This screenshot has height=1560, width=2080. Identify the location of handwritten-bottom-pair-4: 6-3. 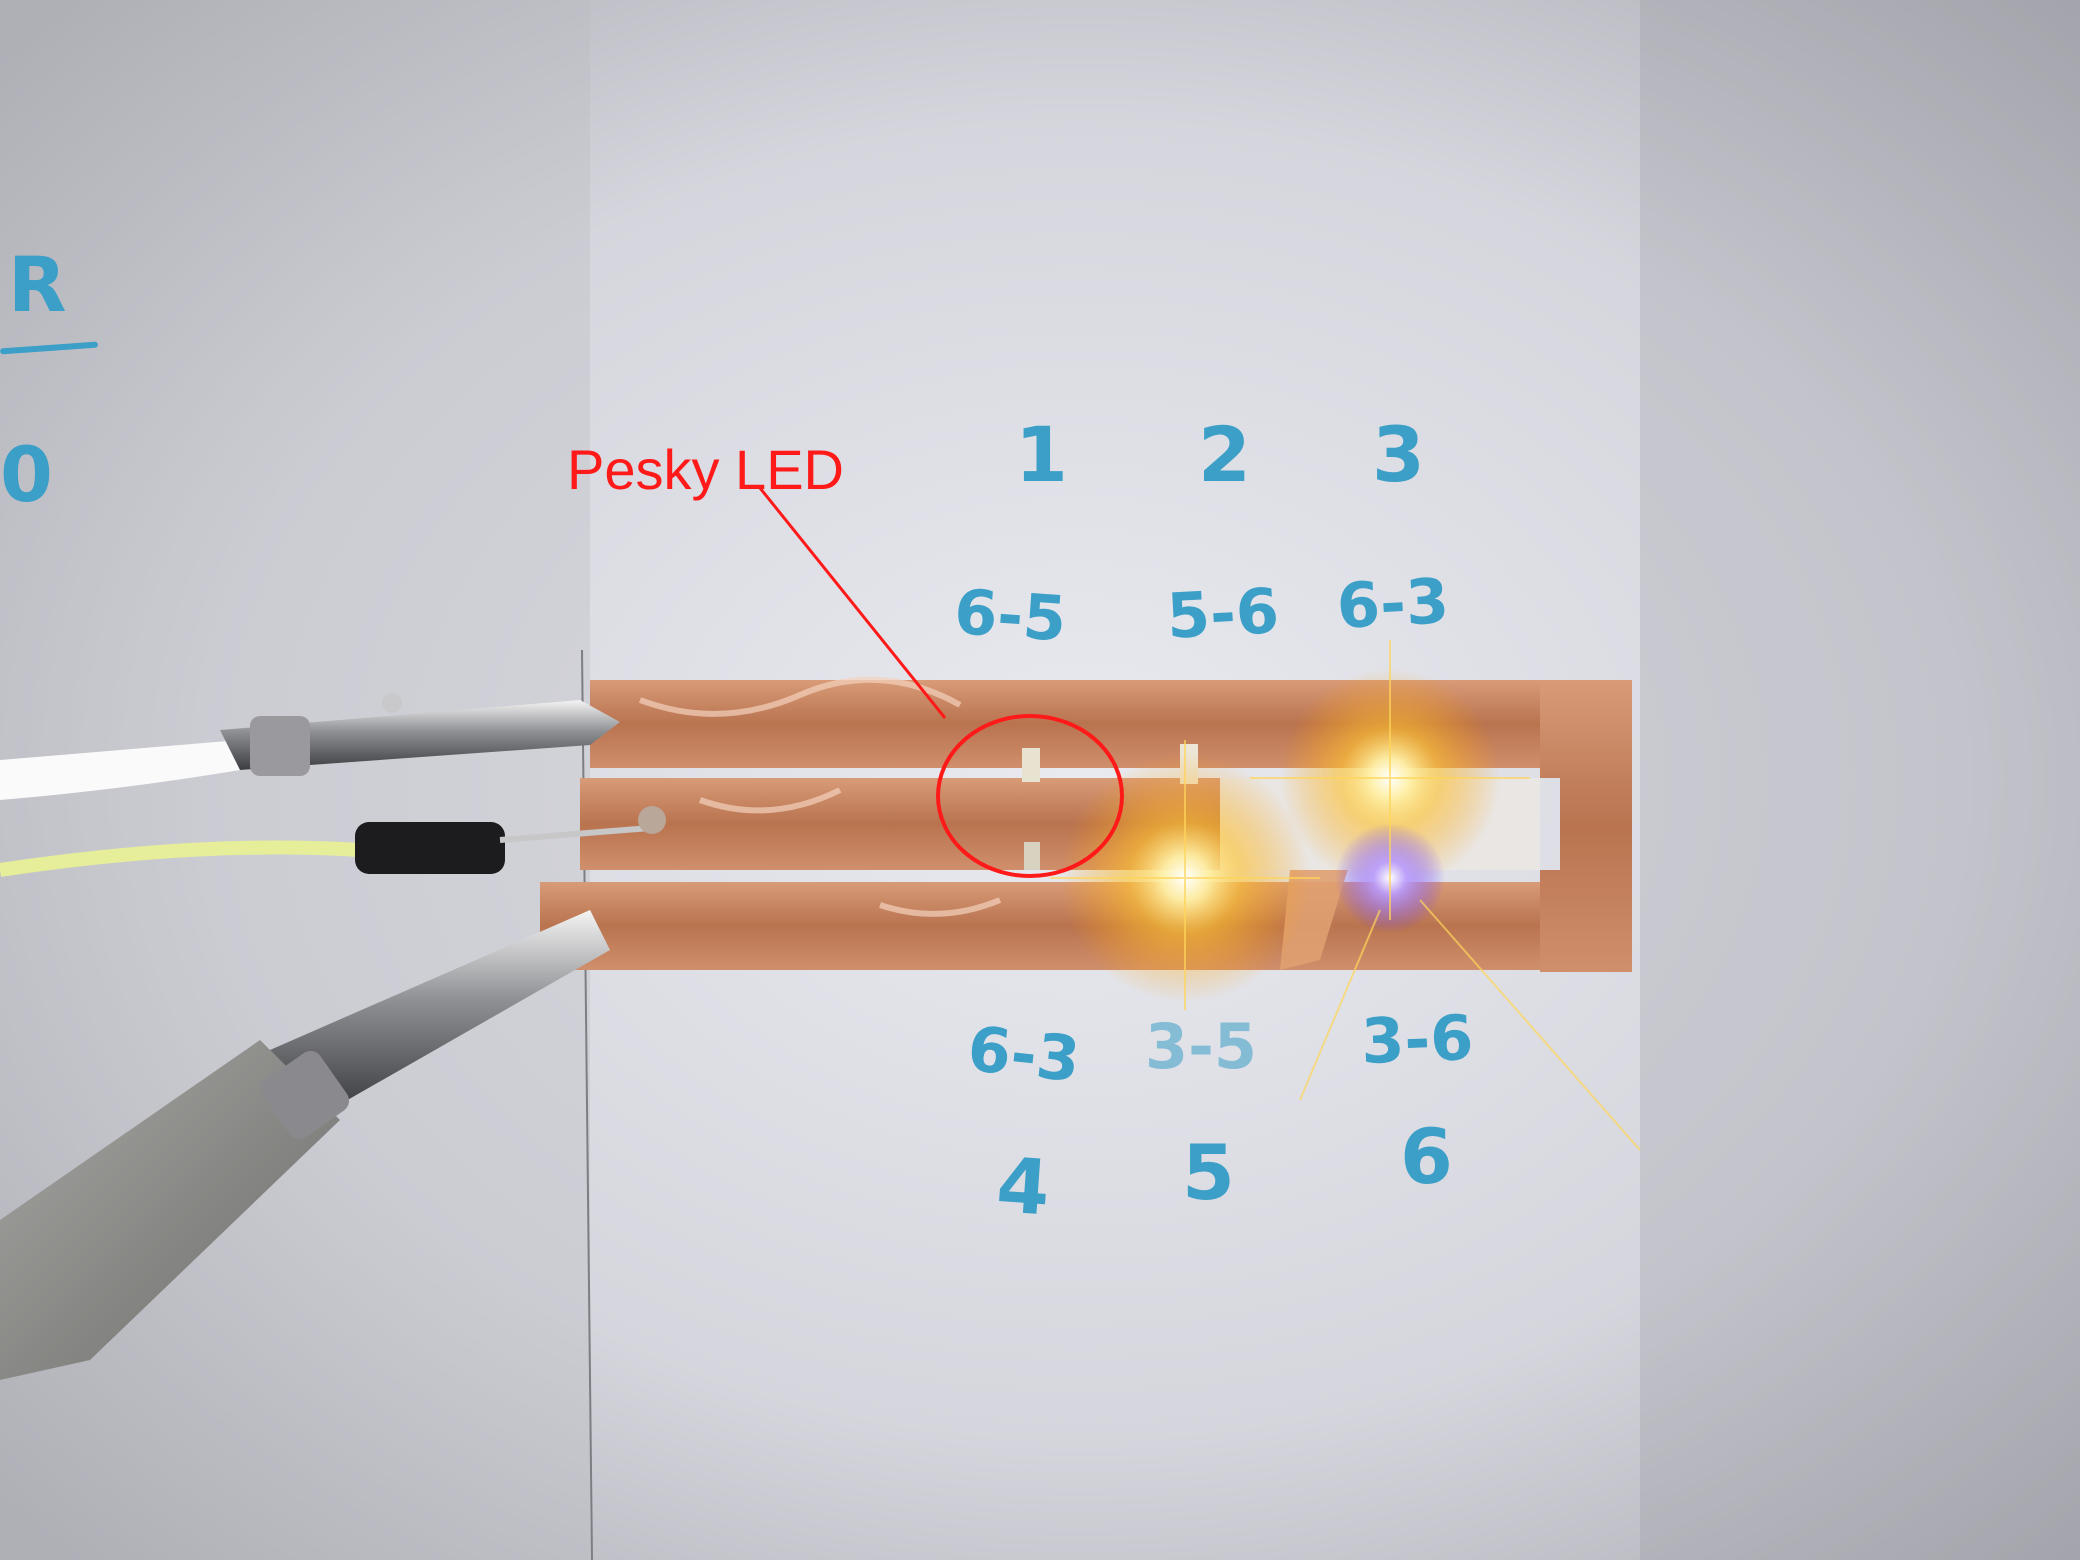
(1024, 1054).